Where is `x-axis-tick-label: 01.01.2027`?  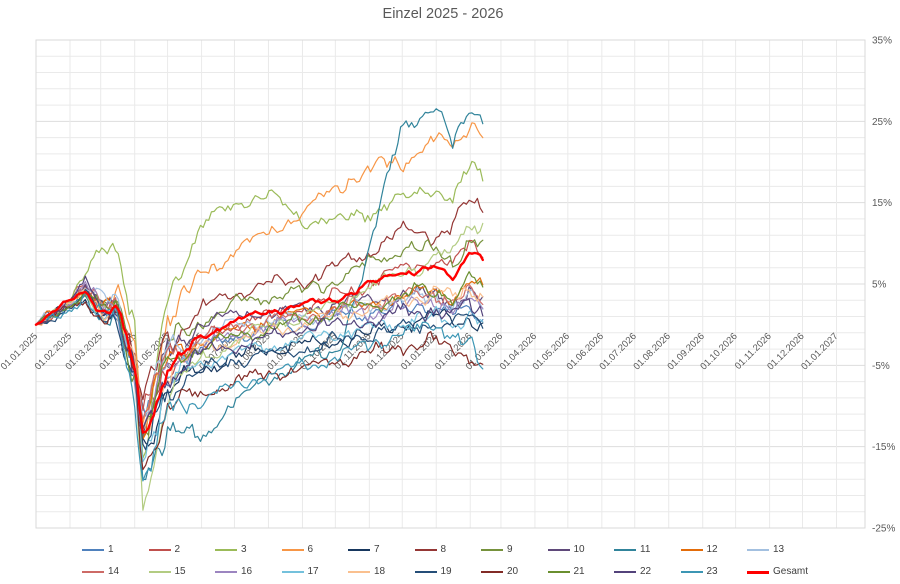 x-axis-tick-label: 01.01.2027 is located at coordinates (819, 351).